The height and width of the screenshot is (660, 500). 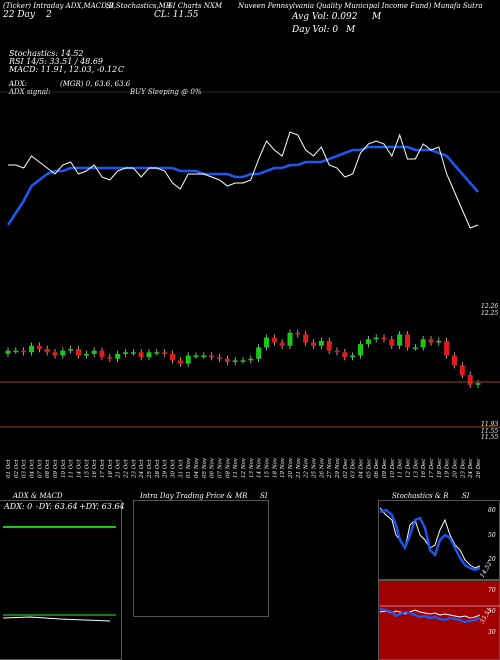 I want to click on date-label: 11 Oct, so click(x=72, y=468).